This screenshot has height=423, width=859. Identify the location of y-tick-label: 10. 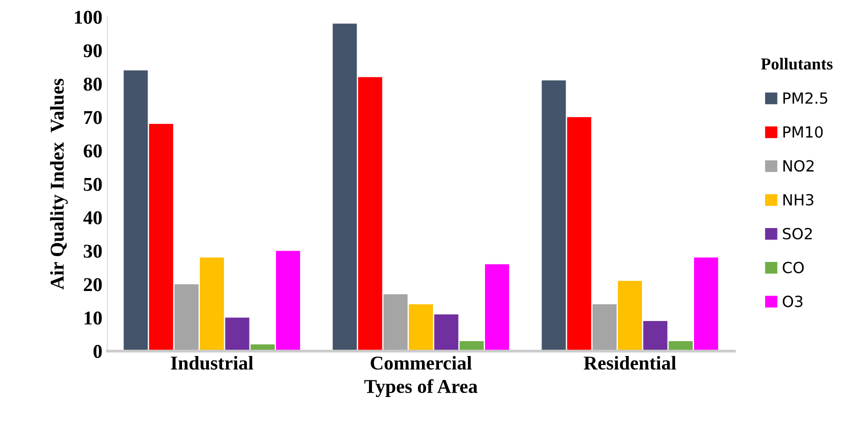
(93, 318).